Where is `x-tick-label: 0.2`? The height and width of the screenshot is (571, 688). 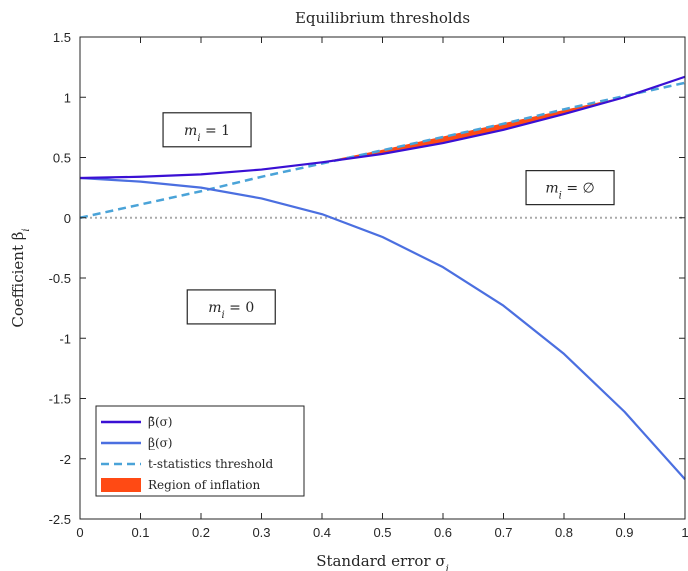
x-tick-label: 0.2 is located at coordinates (201, 532).